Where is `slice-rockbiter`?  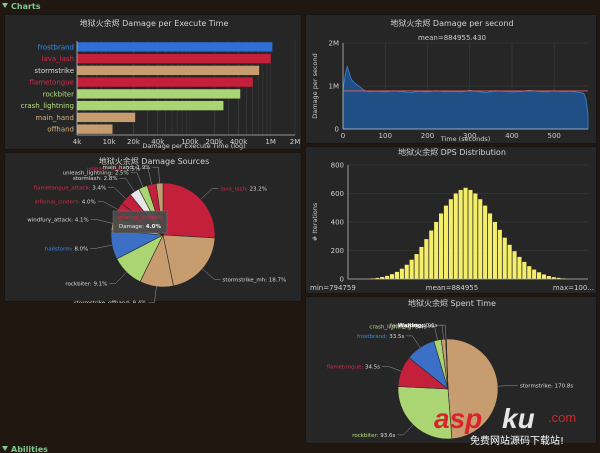 slice-rockbiter is located at coordinates (425, 413).